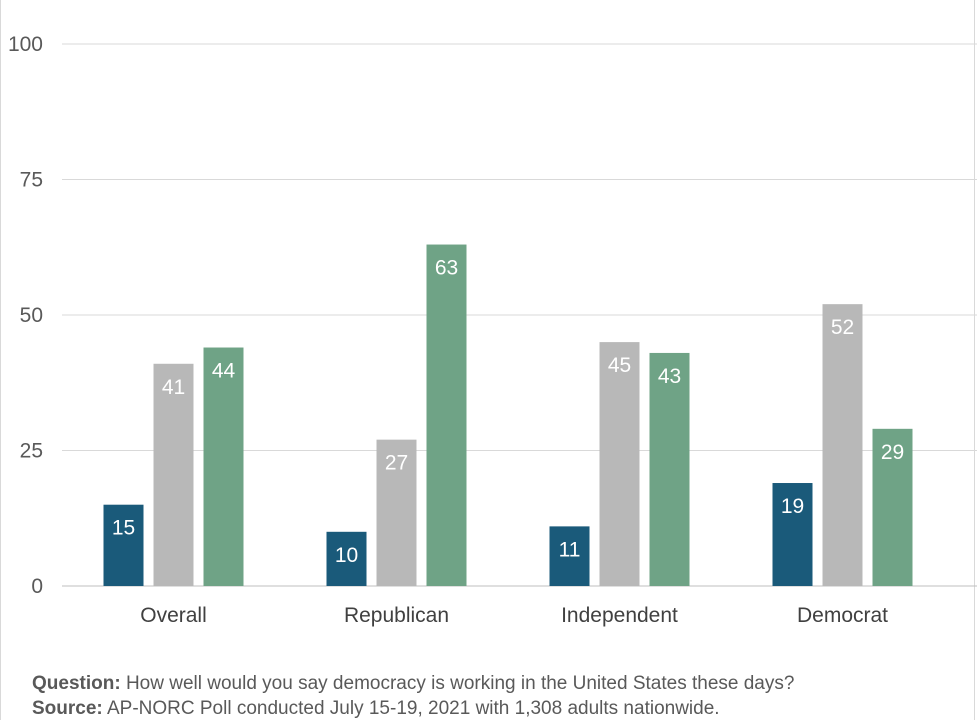 The image size is (977, 721). What do you see at coordinates (619, 615) in the screenshot?
I see `category-label: Independent` at bounding box center [619, 615].